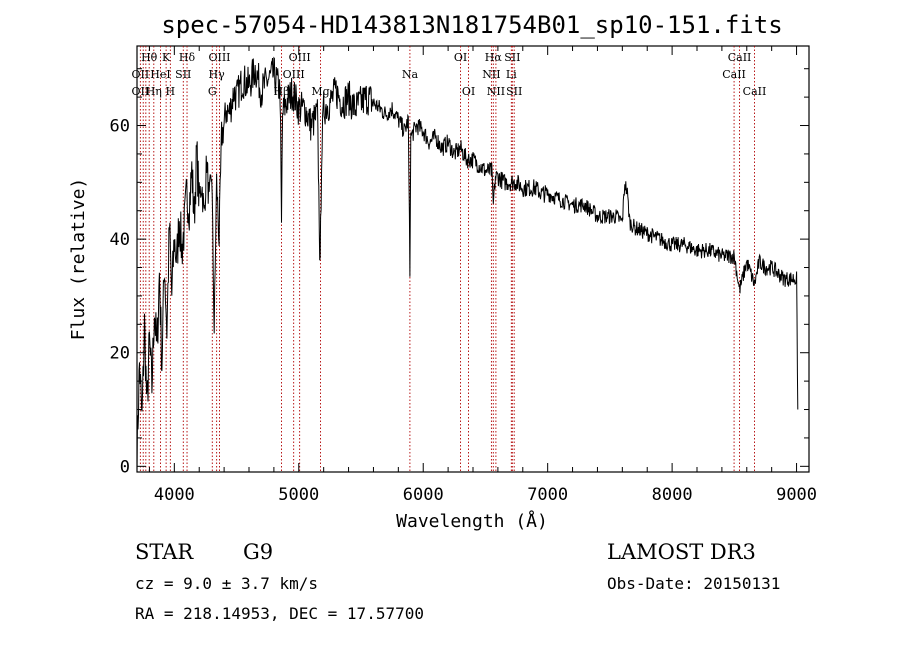 Image resolution: width=900 pixels, height=649 pixels. What do you see at coordinates (217, 74) in the screenshot?
I see `line-label: Hγ` at bounding box center [217, 74].